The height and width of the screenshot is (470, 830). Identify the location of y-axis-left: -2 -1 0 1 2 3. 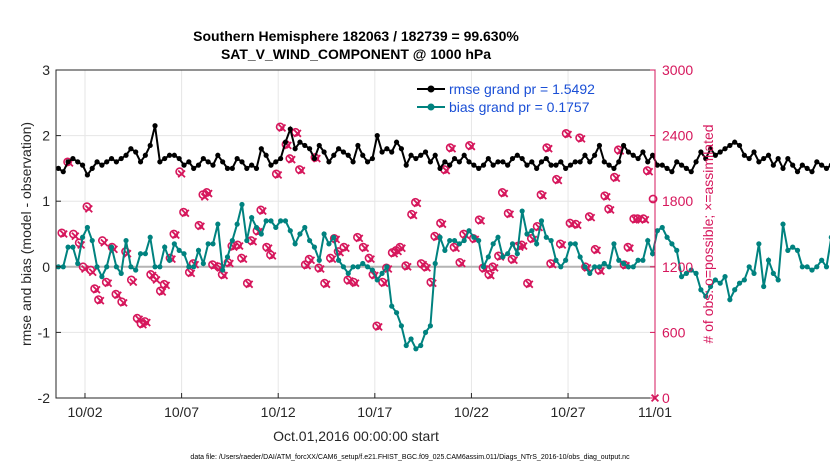
(49, 234).